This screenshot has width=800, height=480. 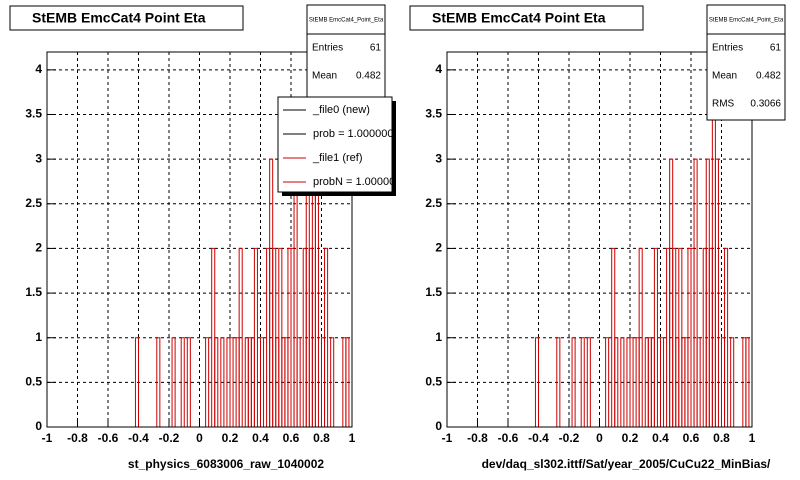 What do you see at coordinates (226, 464) in the screenshot?
I see `x-axis-label: st_physics_6083006_raw_1040002` at bounding box center [226, 464].